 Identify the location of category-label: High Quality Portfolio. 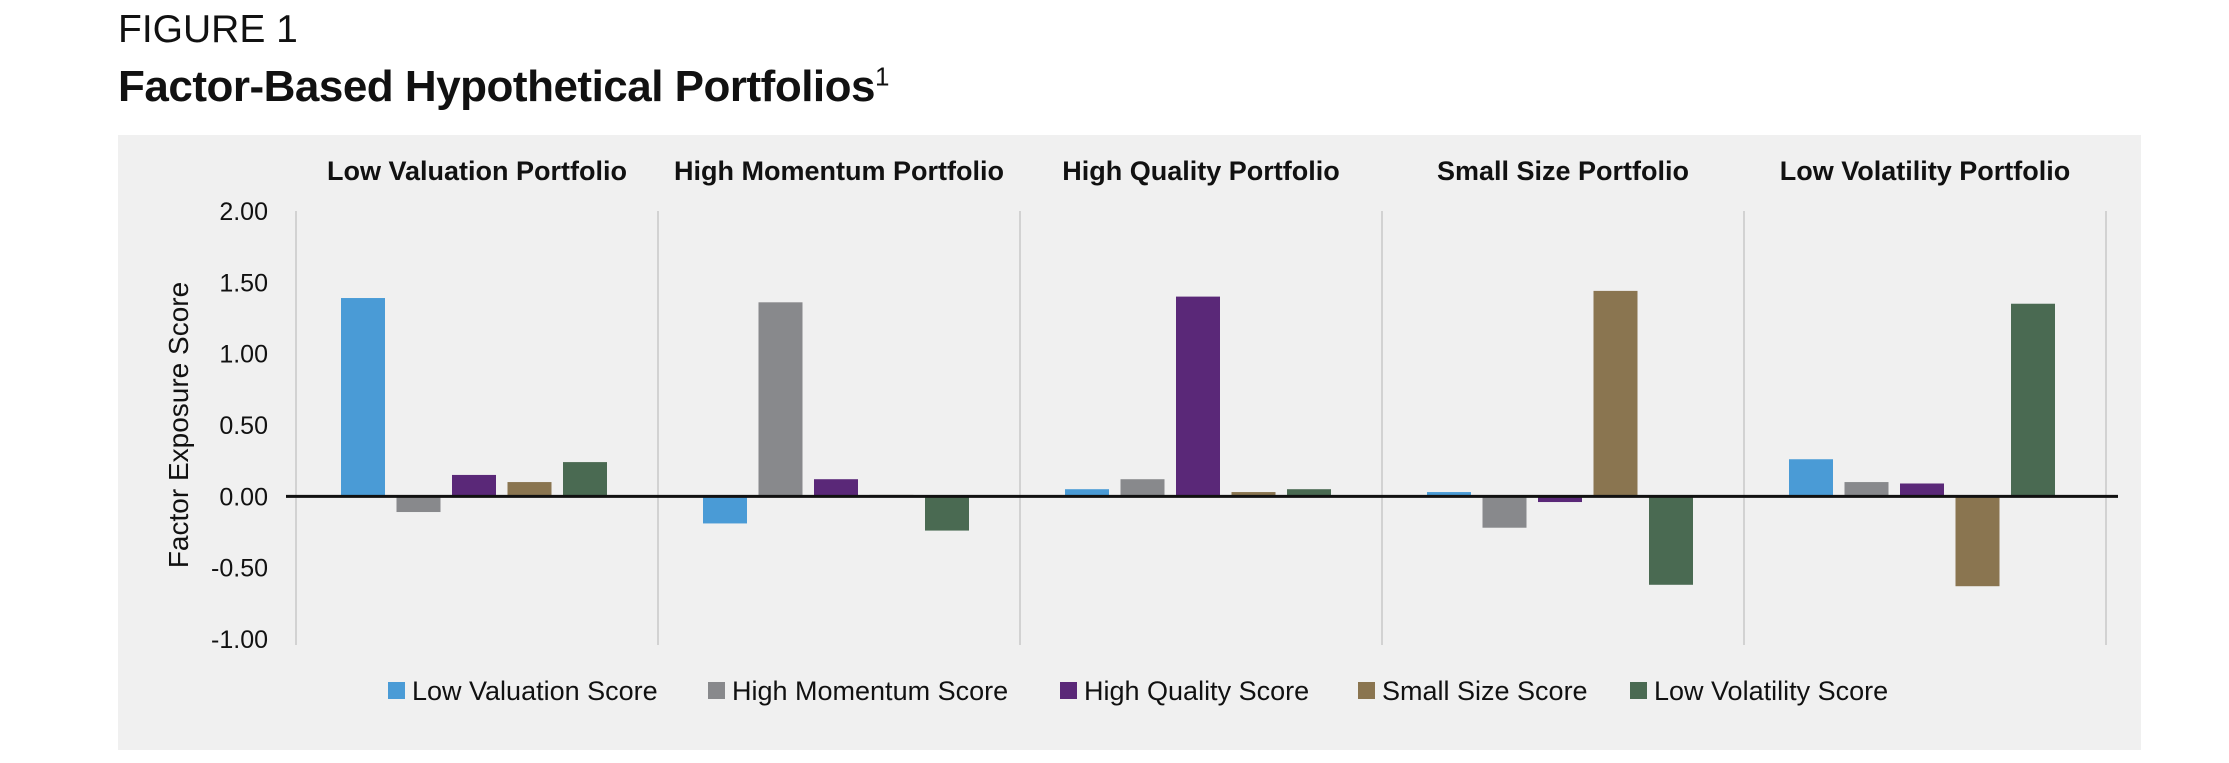
(1201, 171).